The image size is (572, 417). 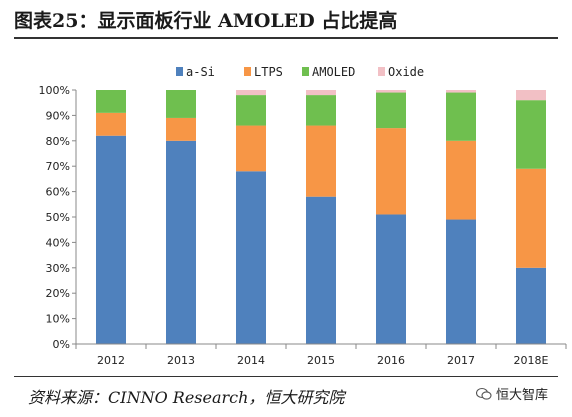 What do you see at coordinates (111, 360) in the screenshot?
I see `x-tick-label: 2012` at bounding box center [111, 360].